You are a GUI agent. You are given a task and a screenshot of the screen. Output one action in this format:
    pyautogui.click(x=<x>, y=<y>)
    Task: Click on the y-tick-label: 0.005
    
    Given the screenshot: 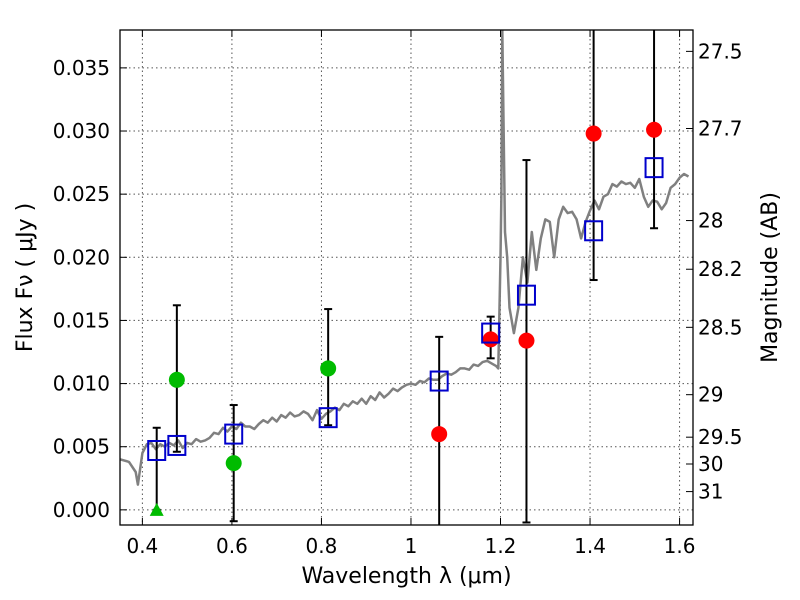 What is the action you would take?
    pyautogui.click(x=81, y=447)
    